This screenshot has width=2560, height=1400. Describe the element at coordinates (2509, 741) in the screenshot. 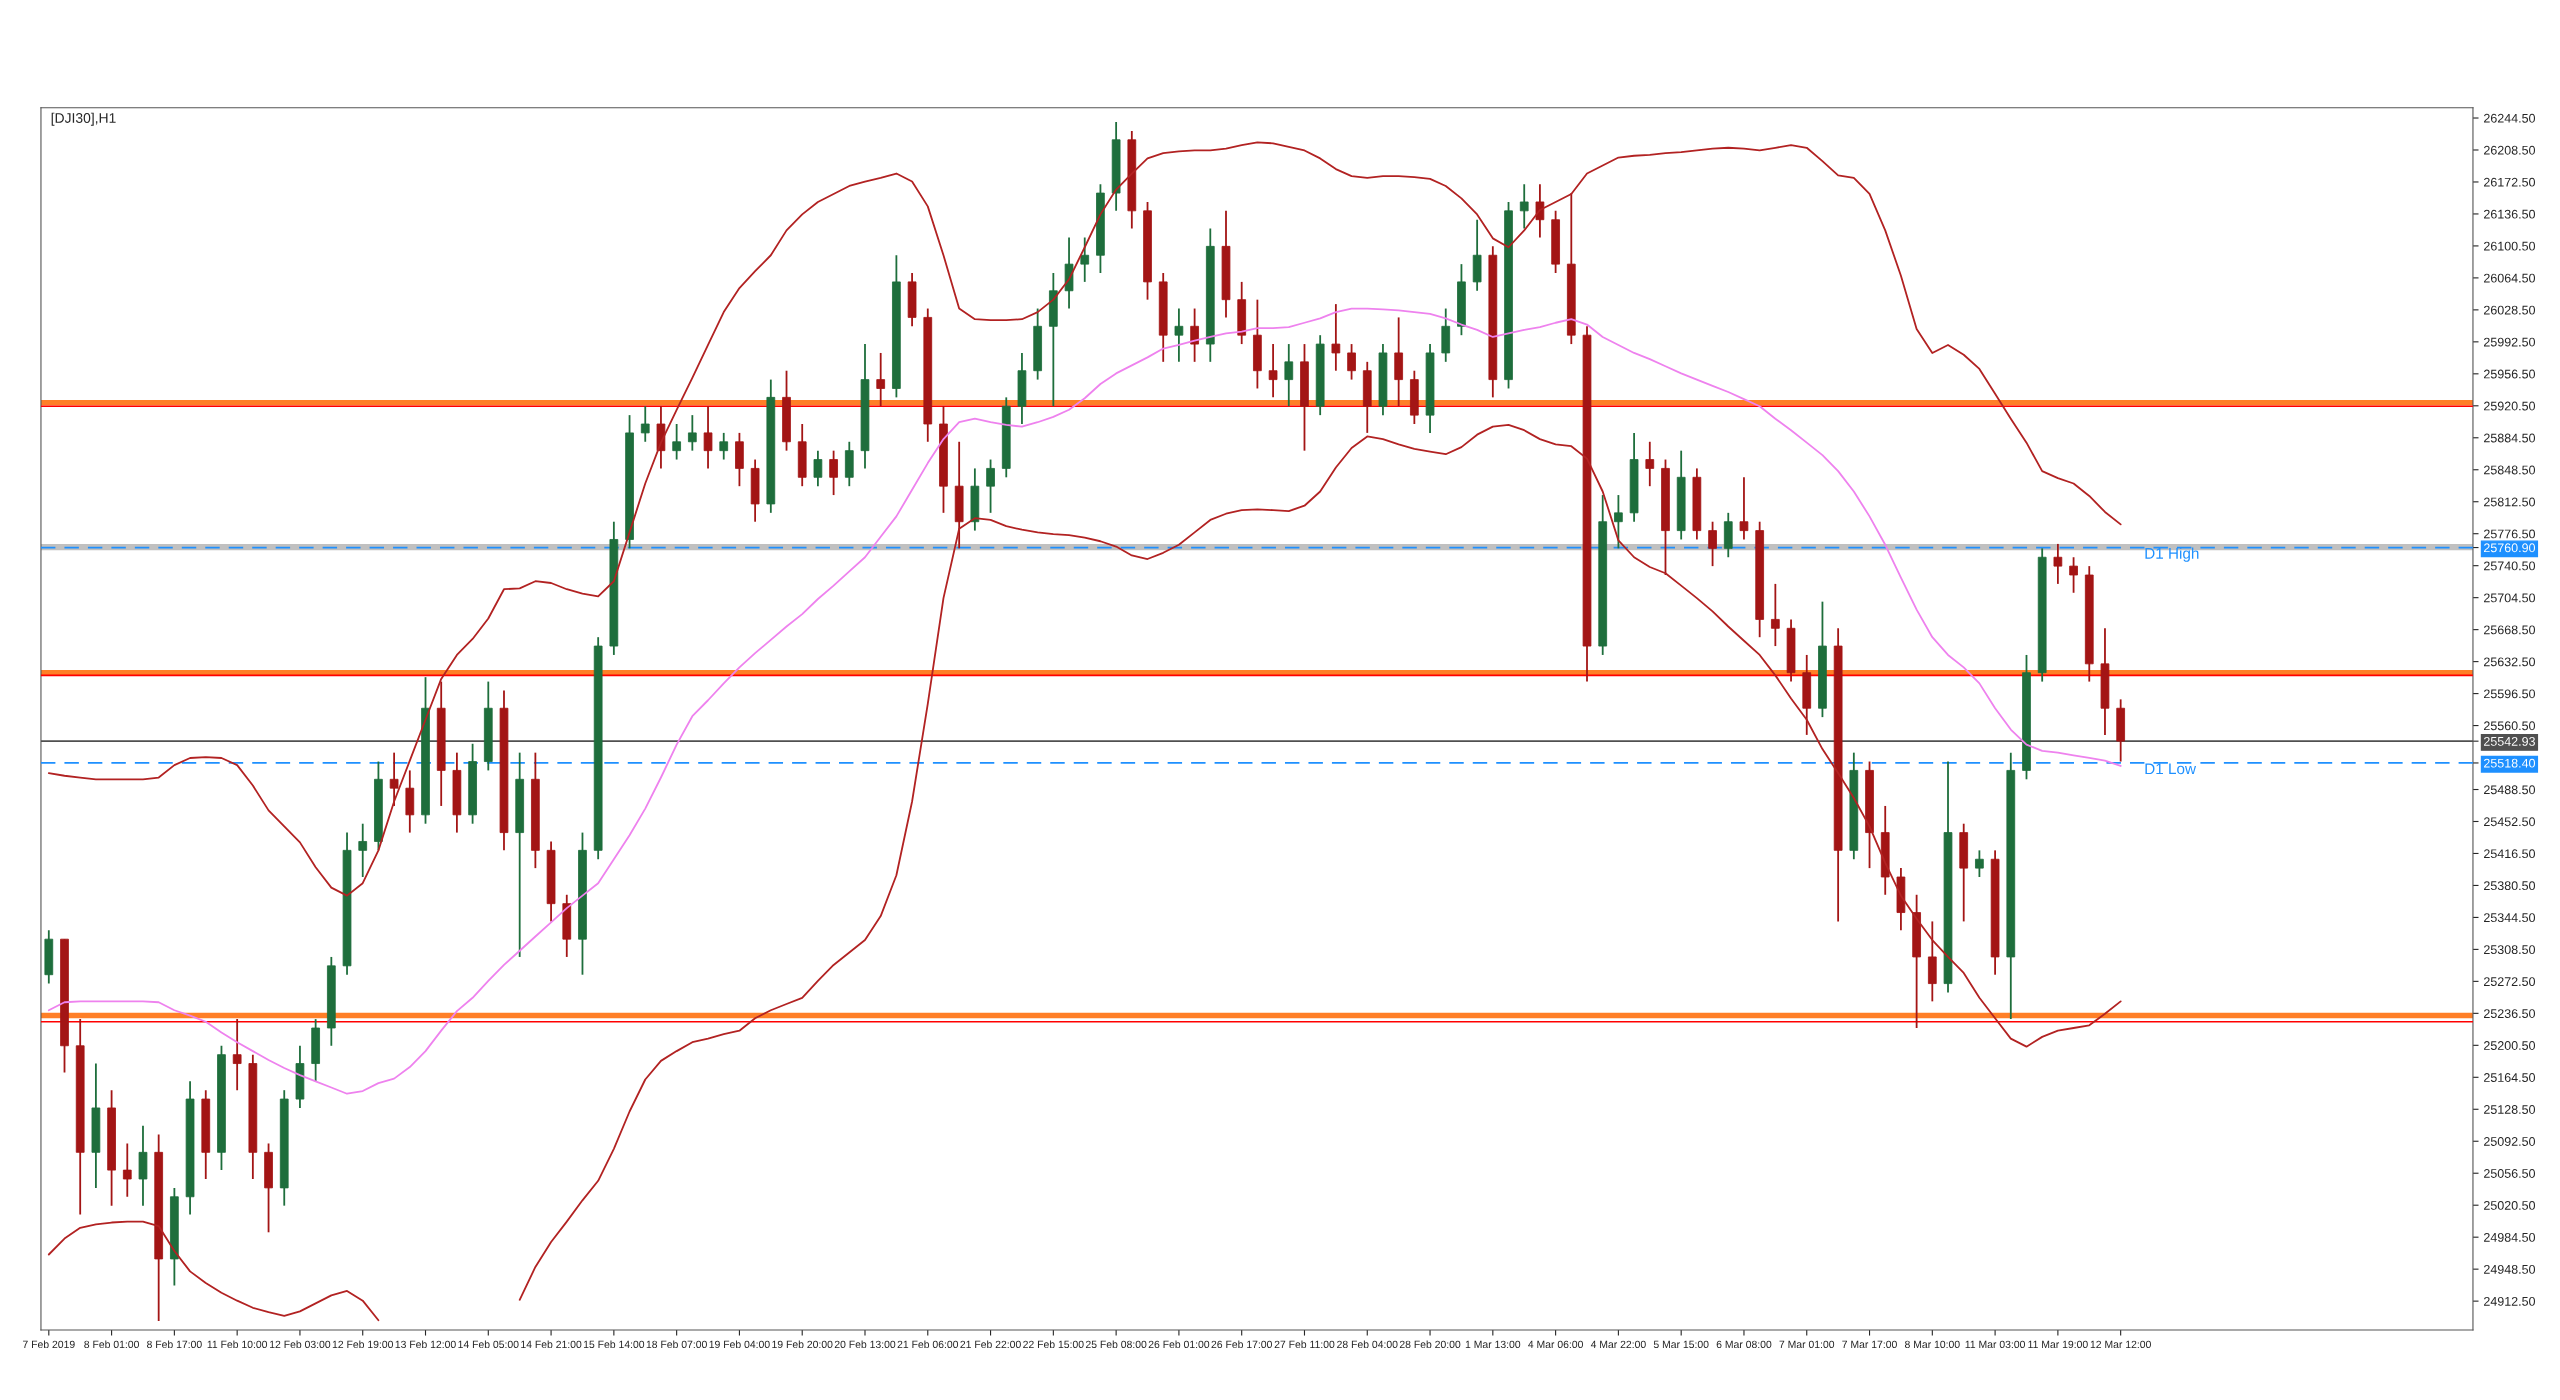

I see `y-tick-label: 25542.93` at that location.